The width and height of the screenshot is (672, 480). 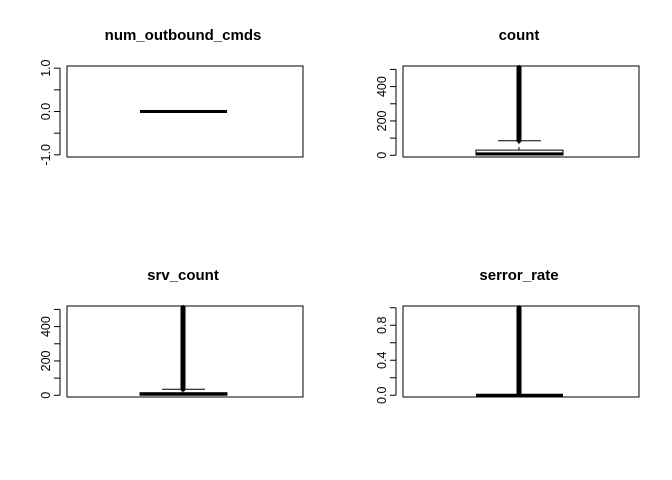 What do you see at coordinates (382, 325) in the screenshot?
I see `y-tick-label: 0.8` at bounding box center [382, 325].